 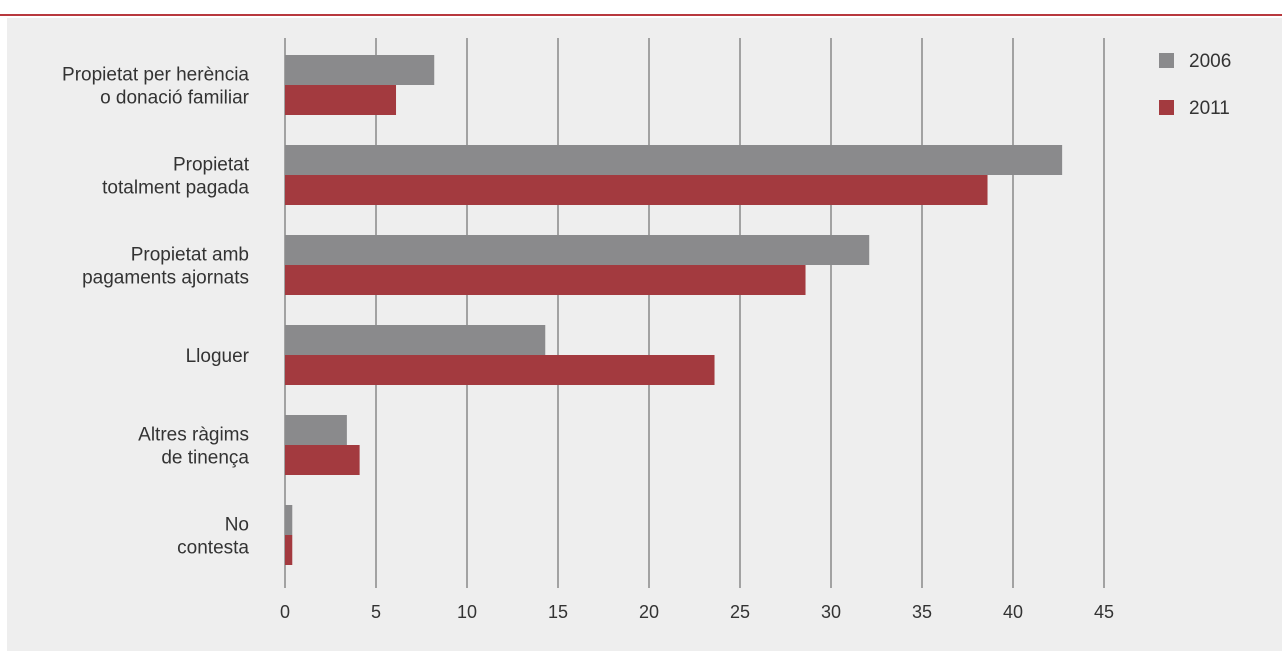 What do you see at coordinates (649, 612) in the screenshot?
I see `x-tick-label: 20` at bounding box center [649, 612].